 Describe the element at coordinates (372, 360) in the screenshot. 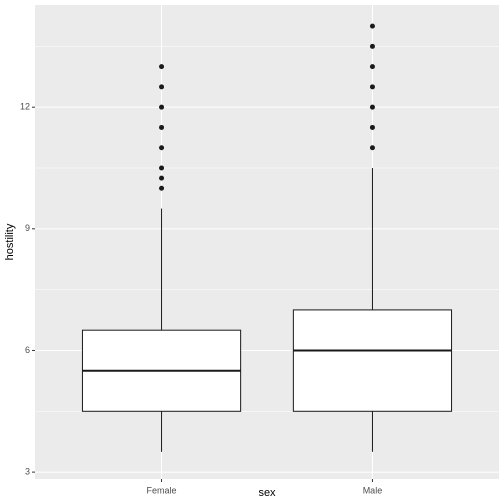

I see `box` at that location.